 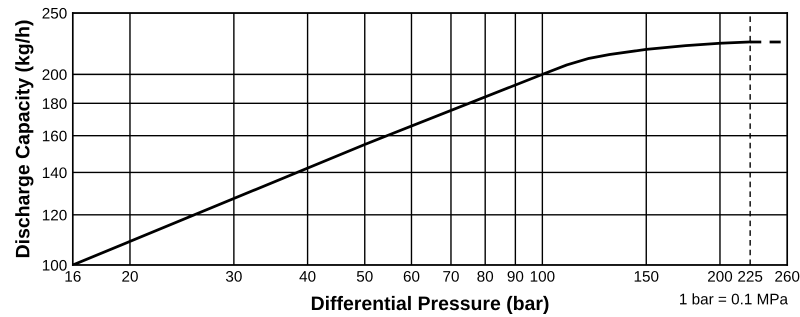 What do you see at coordinates (307, 276) in the screenshot?
I see `x-tick-label: 40` at bounding box center [307, 276].